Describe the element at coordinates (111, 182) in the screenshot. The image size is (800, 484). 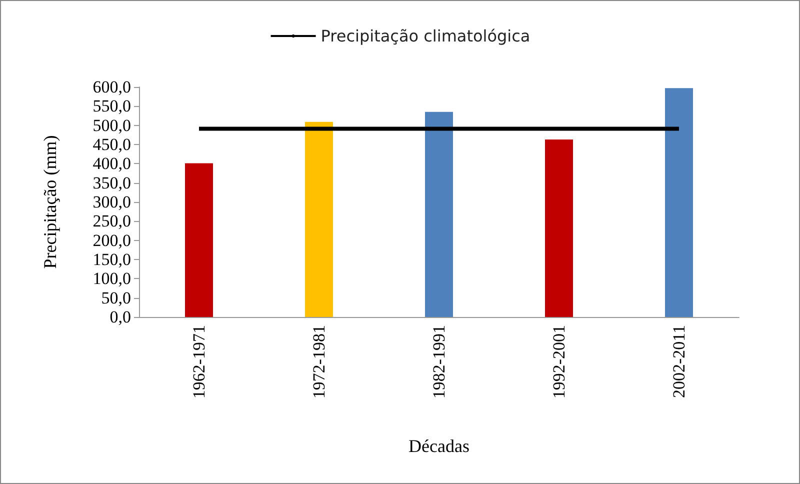
I see `y-tick-label: 350,0` at that location.